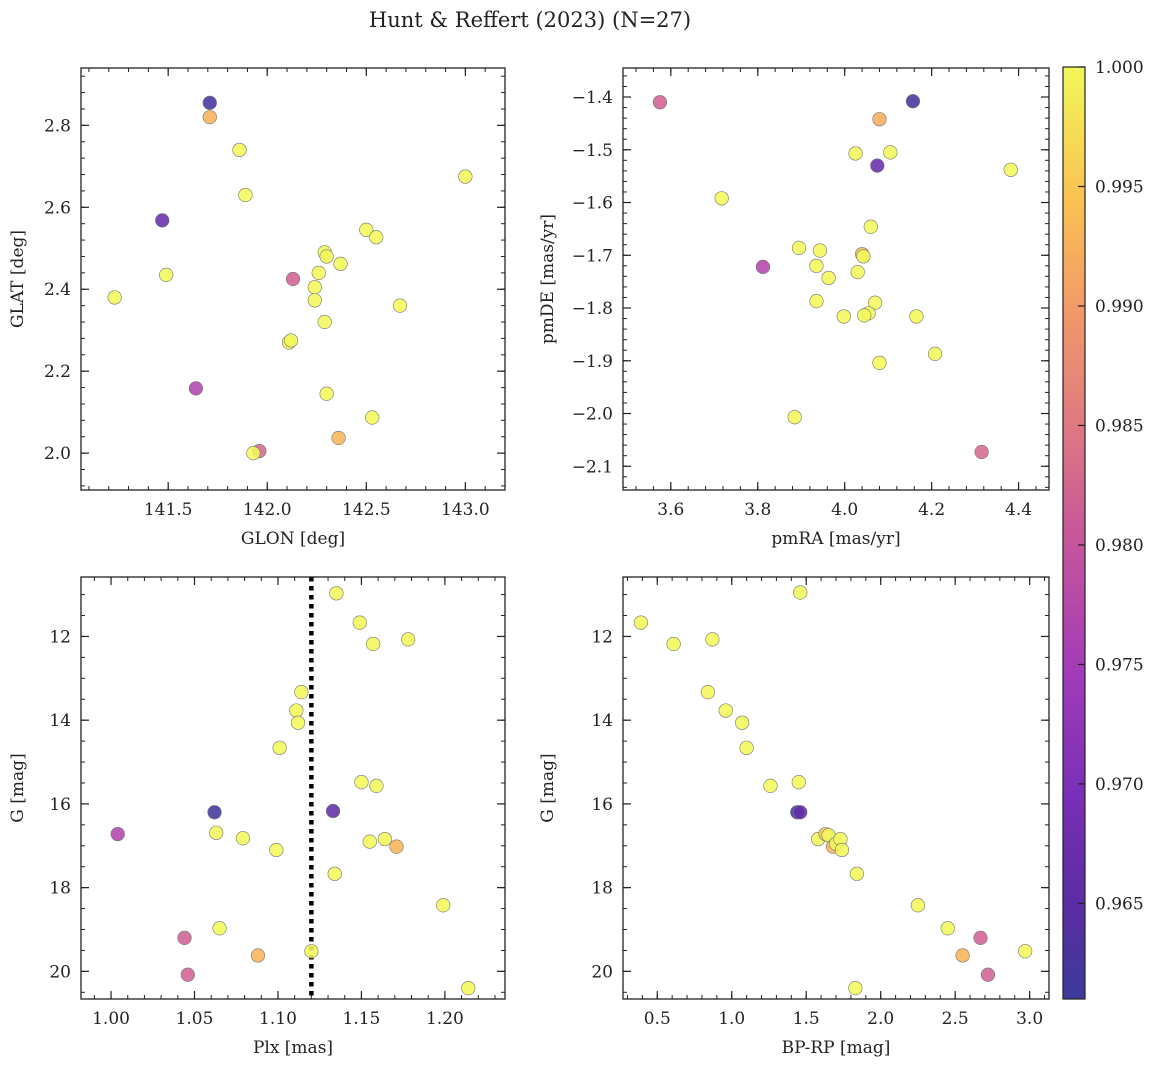 The image size is (1160, 1067). I want to click on y-axis-label: GLAT [deg], so click(18, 279).